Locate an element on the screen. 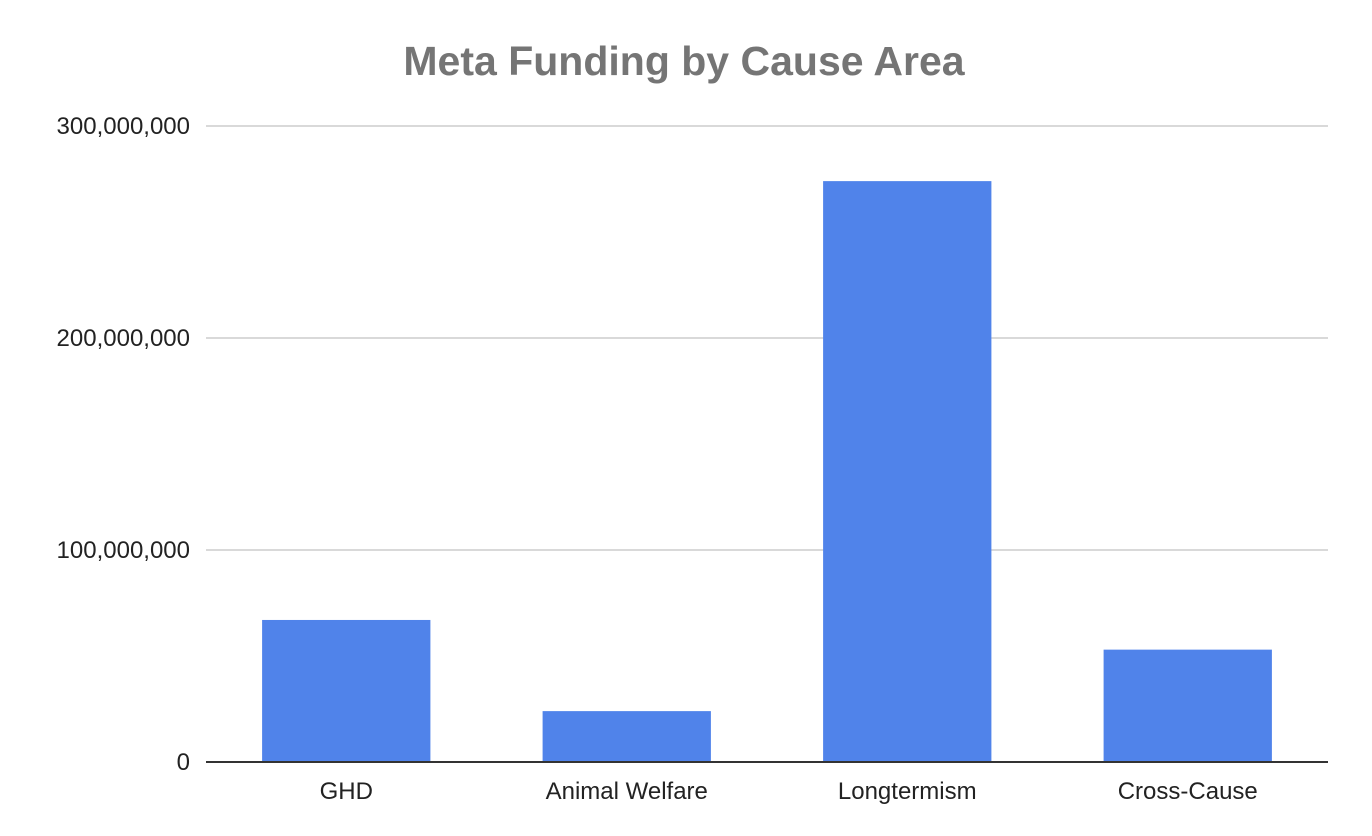  y-tick-label: 300,000,000 is located at coordinates (123, 126).